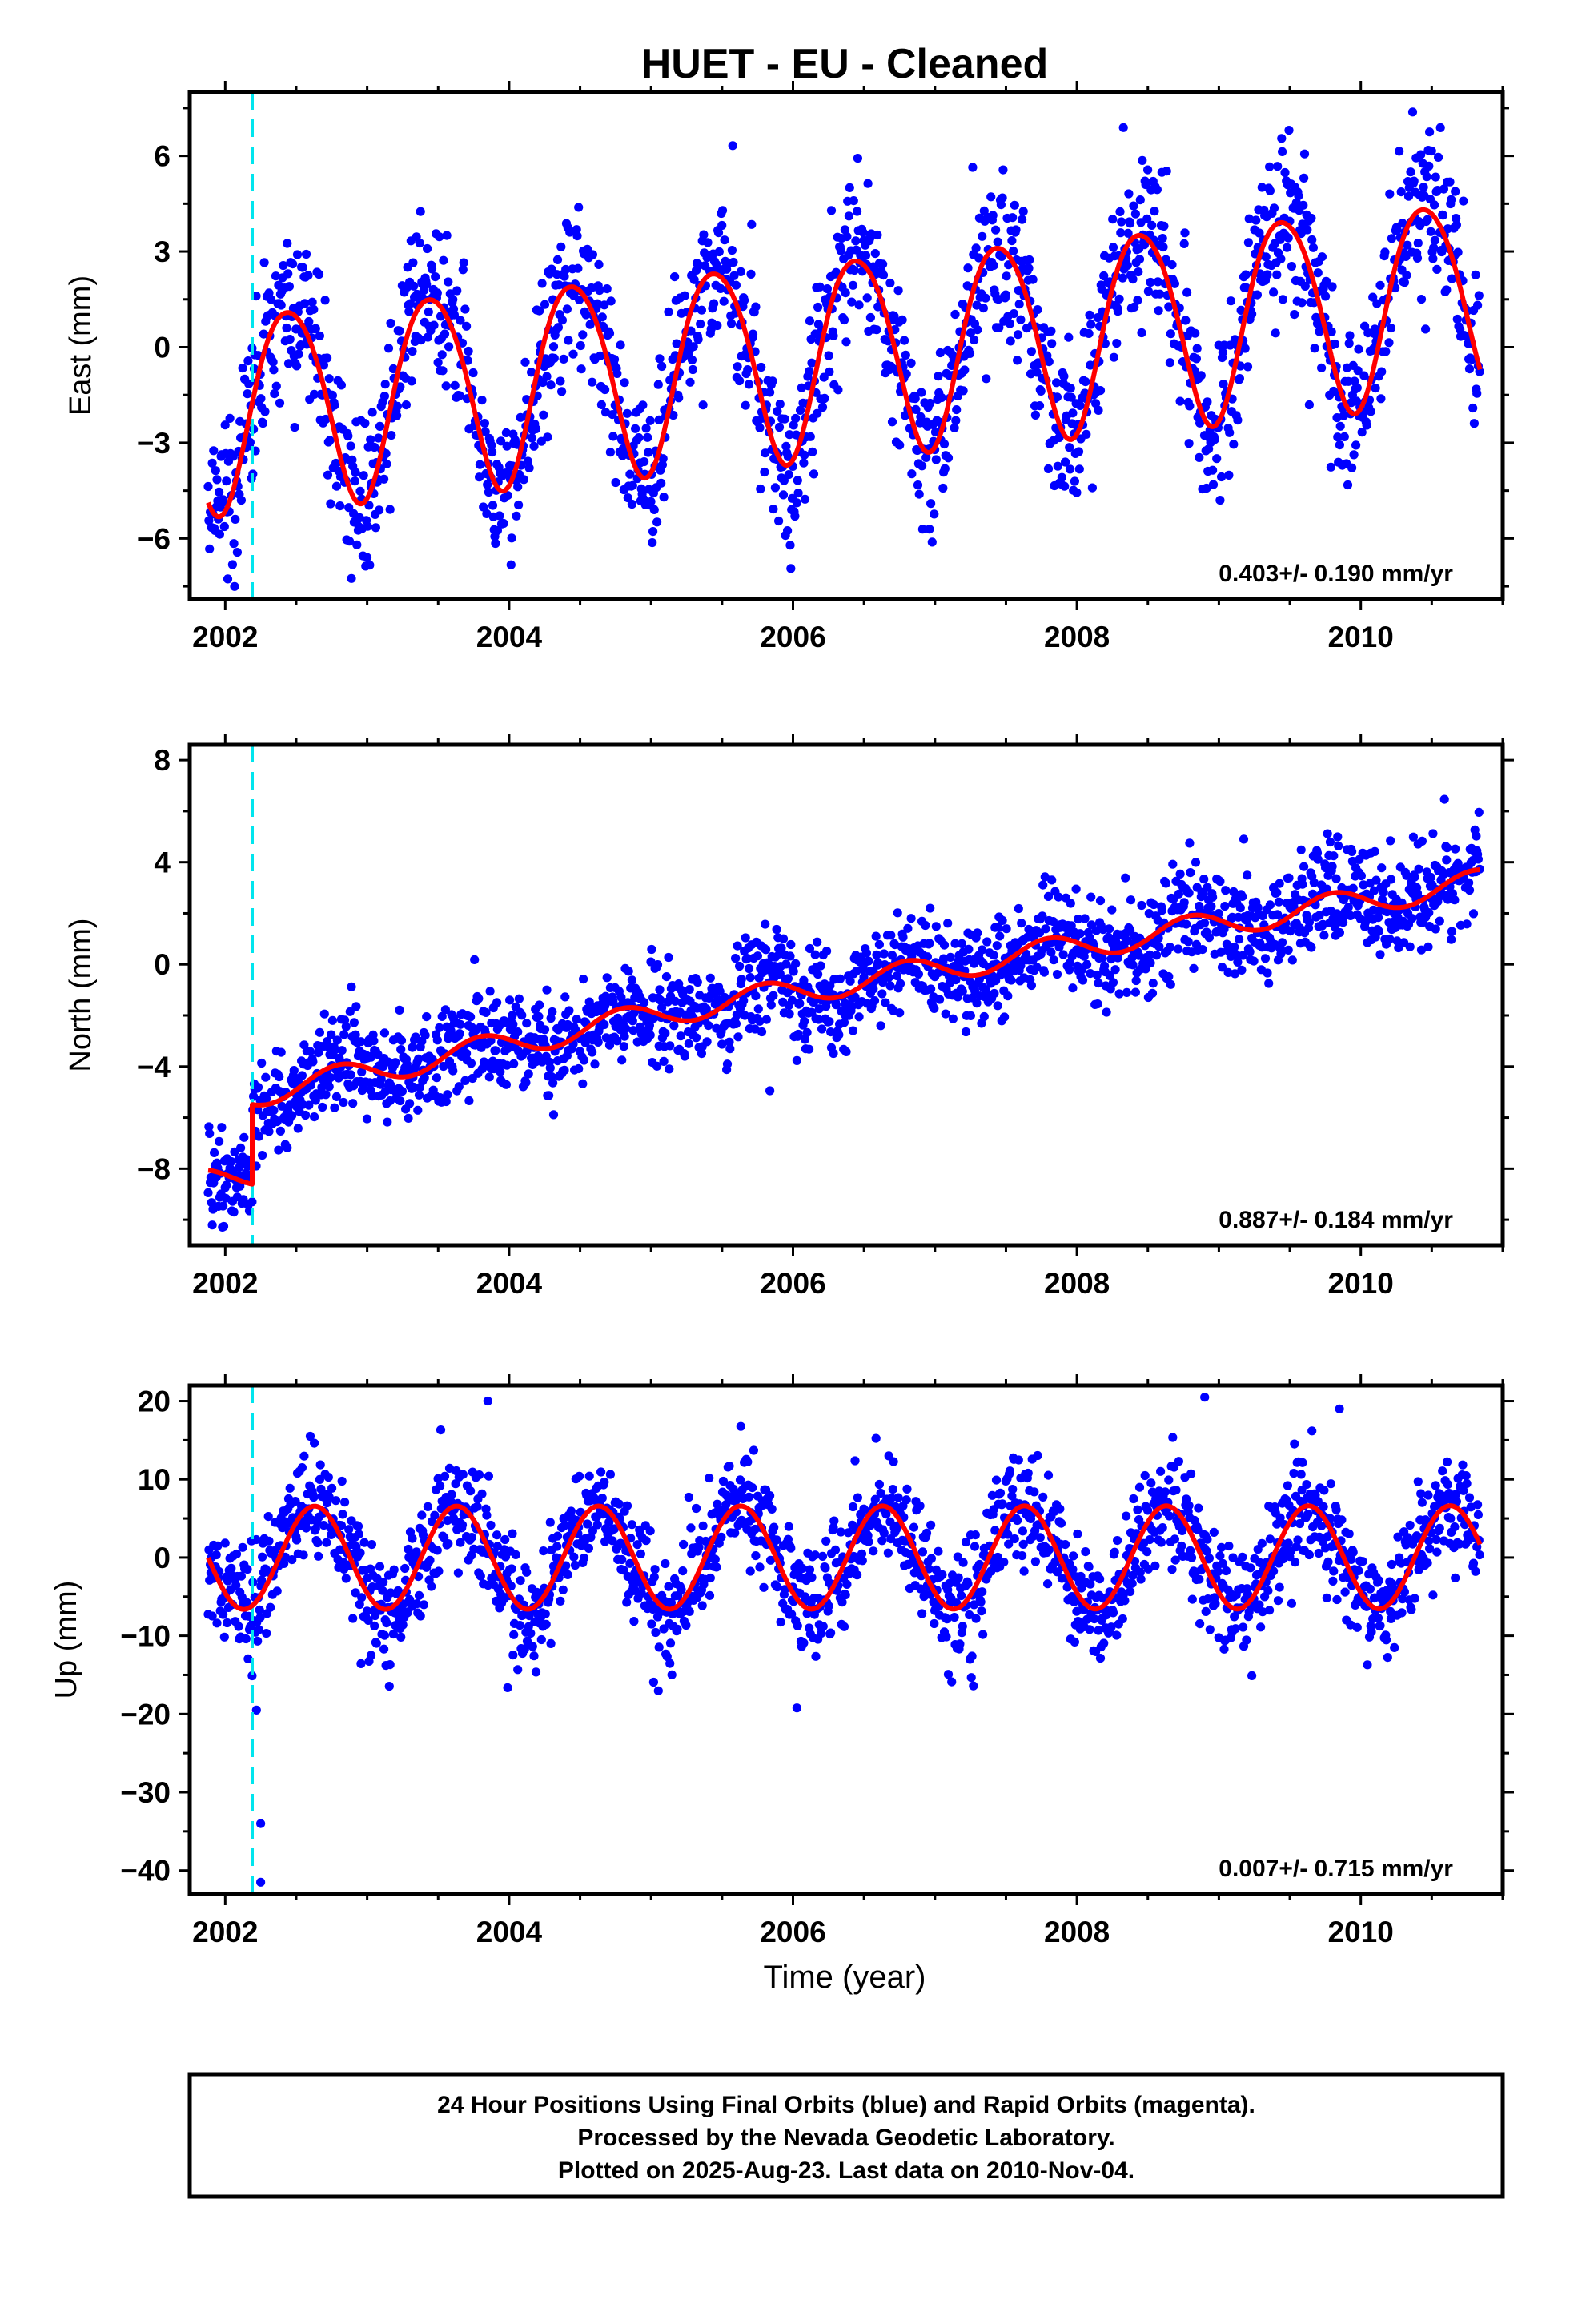 The height and width of the screenshot is (2324, 1582). Describe the element at coordinates (1336, 1220) in the screenshot. I see `north-rate-label: 0.887+/- 0.184 mm/yr` at that location.